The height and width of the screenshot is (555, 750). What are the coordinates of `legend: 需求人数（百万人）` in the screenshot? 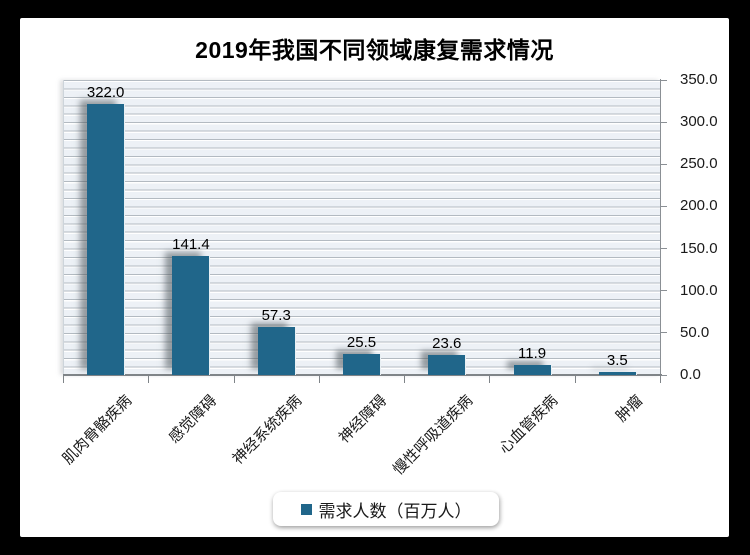 It's located at (386, 509).